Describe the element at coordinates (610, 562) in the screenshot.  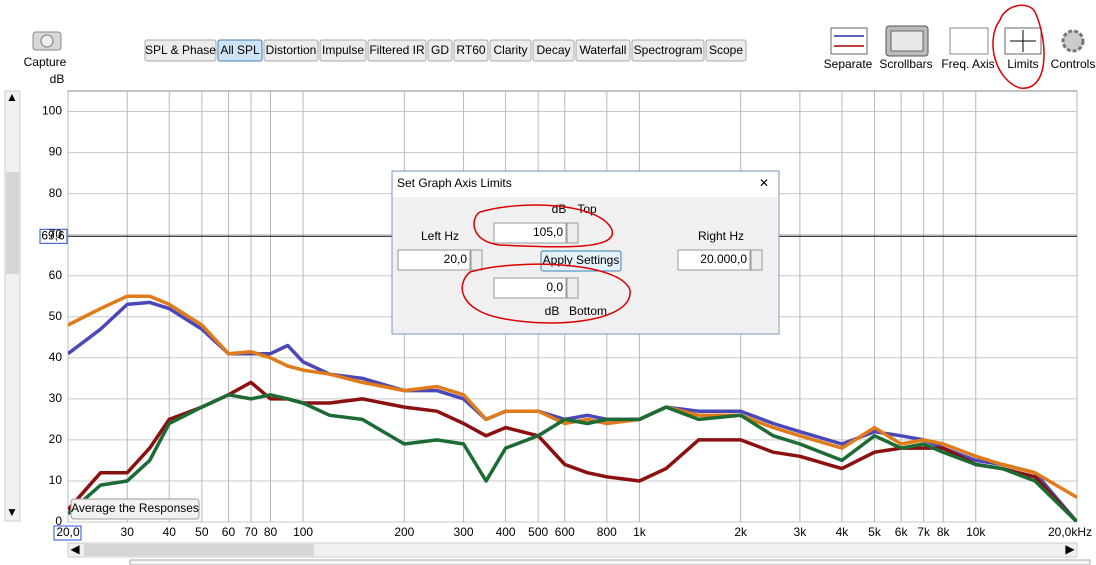
I see `legend-strip` at that location.